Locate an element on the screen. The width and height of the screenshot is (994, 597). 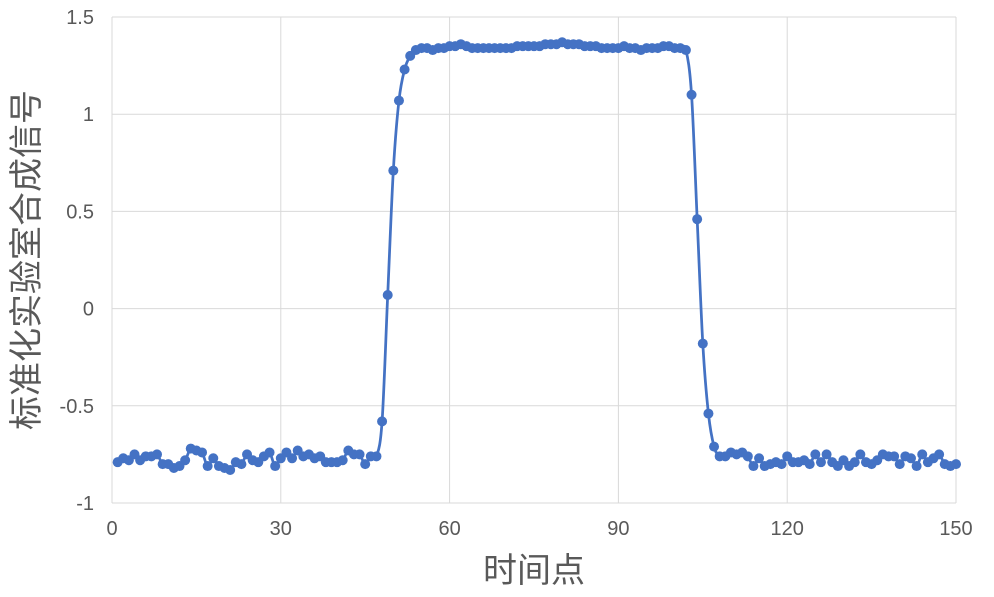
y-tick-label: -1 is located at coordinates (85, 504).